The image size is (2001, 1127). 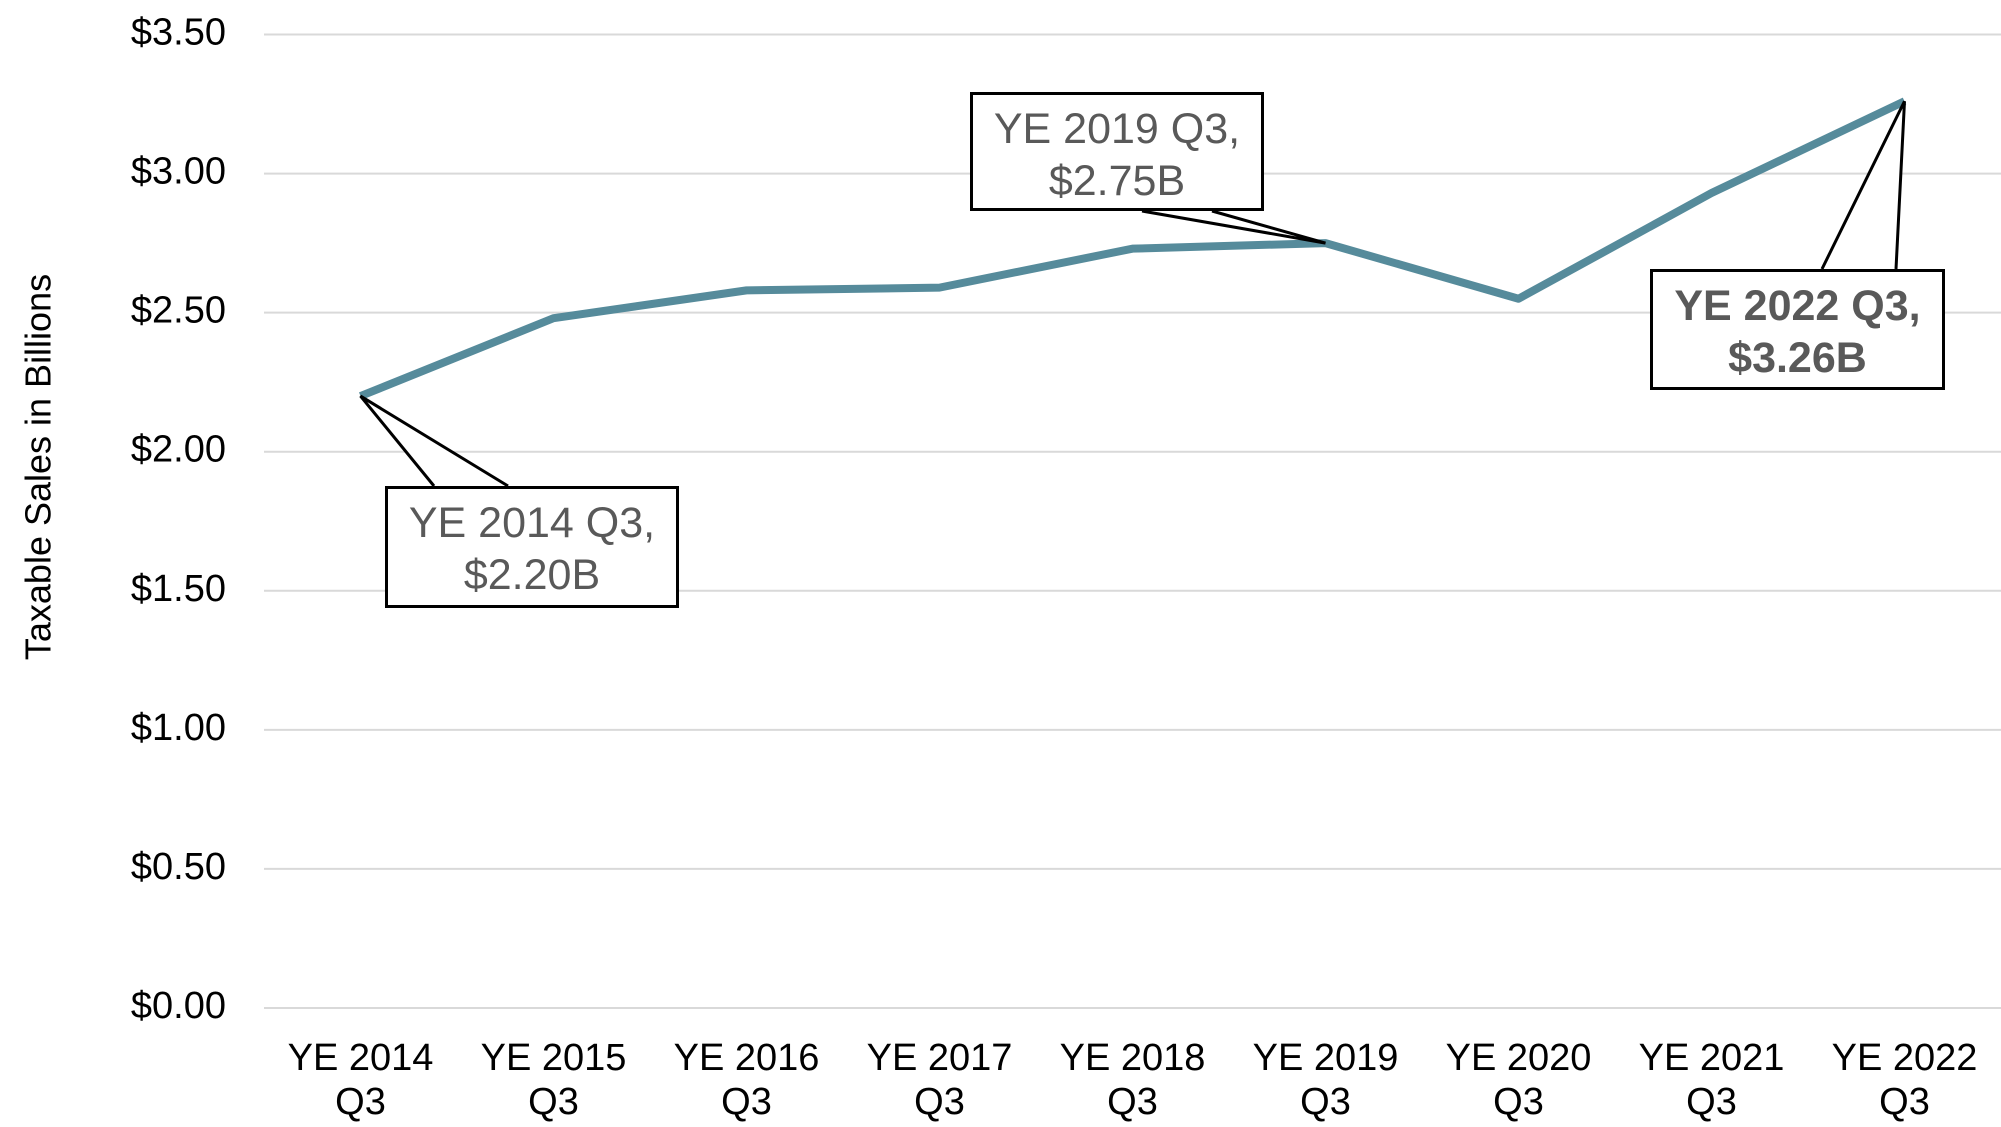 What do you see at coordinates (178, 311) in the screenshot?
I see `y-tick-label: $2.50` at bounding box center [178, 311].